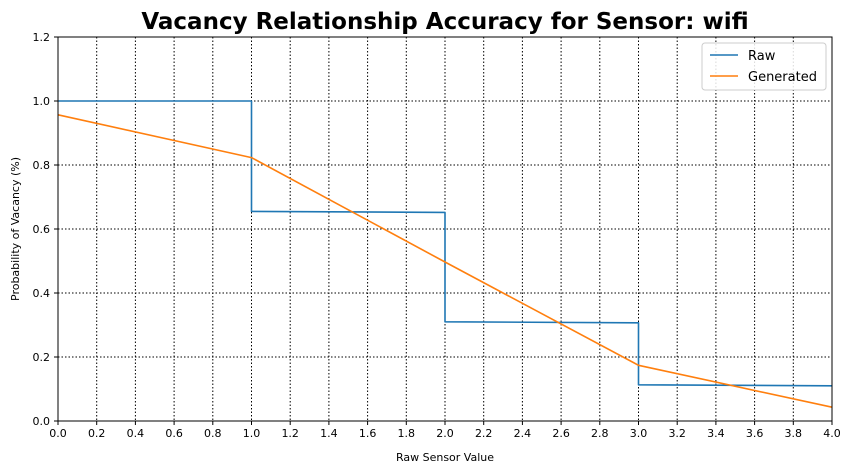 Image resolution: width=853 pixels, height=473 pixels. What do you see at coordinates (639, 433) in the screenshot?
I see `x-tick-label: 3.0` at bounding box center [639, 433].